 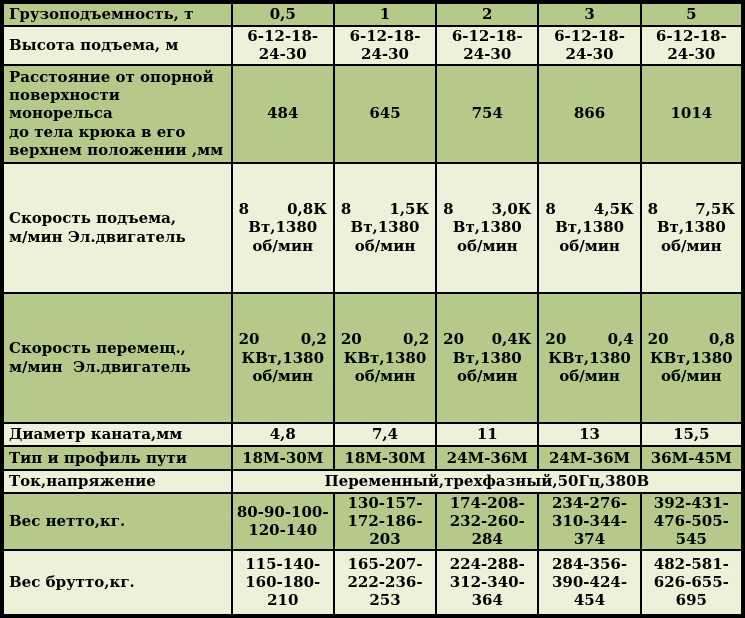 What do you see at coordinates (282, 434) in the screenshot?
I see `cell-rope-diameter-1: 4,8` at bounding box center [282, 434].